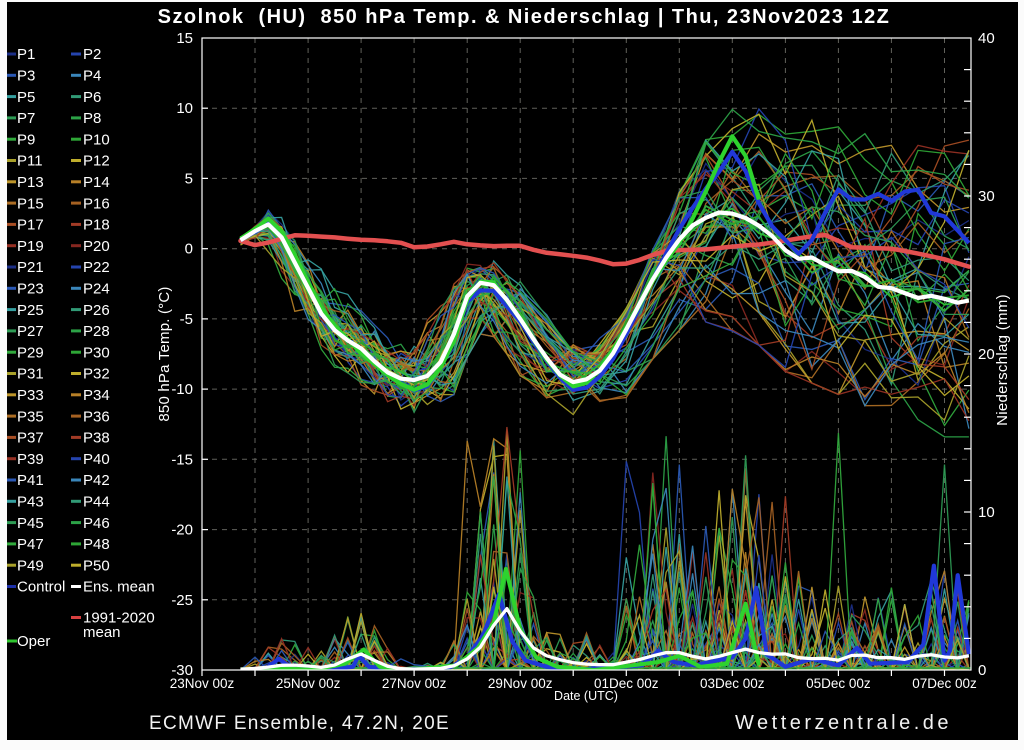  What do you see at coordinates (26, 76) in the screenshot?
I see `svg-text: P3` at bounding box center [26, 76].